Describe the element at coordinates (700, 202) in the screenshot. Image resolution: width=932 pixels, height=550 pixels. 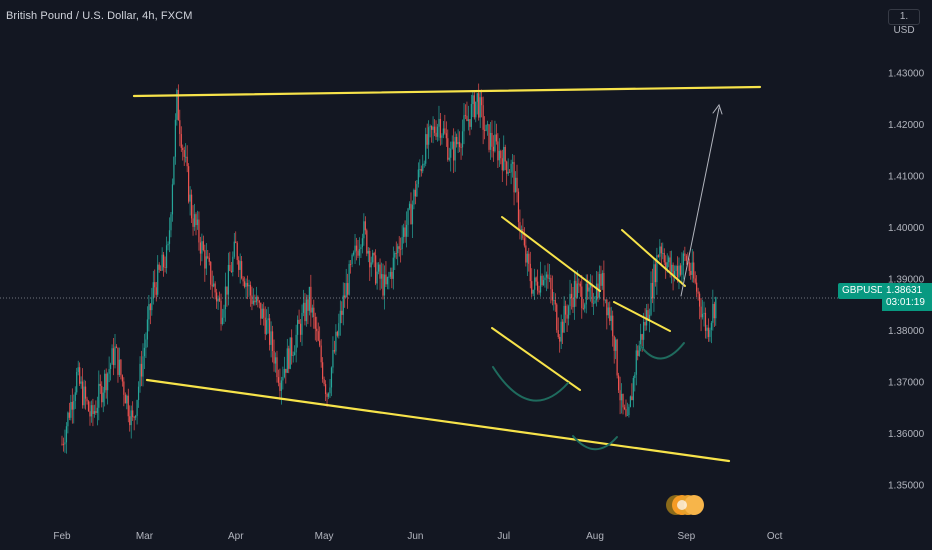
I see `projection-arrow-line` at that location.